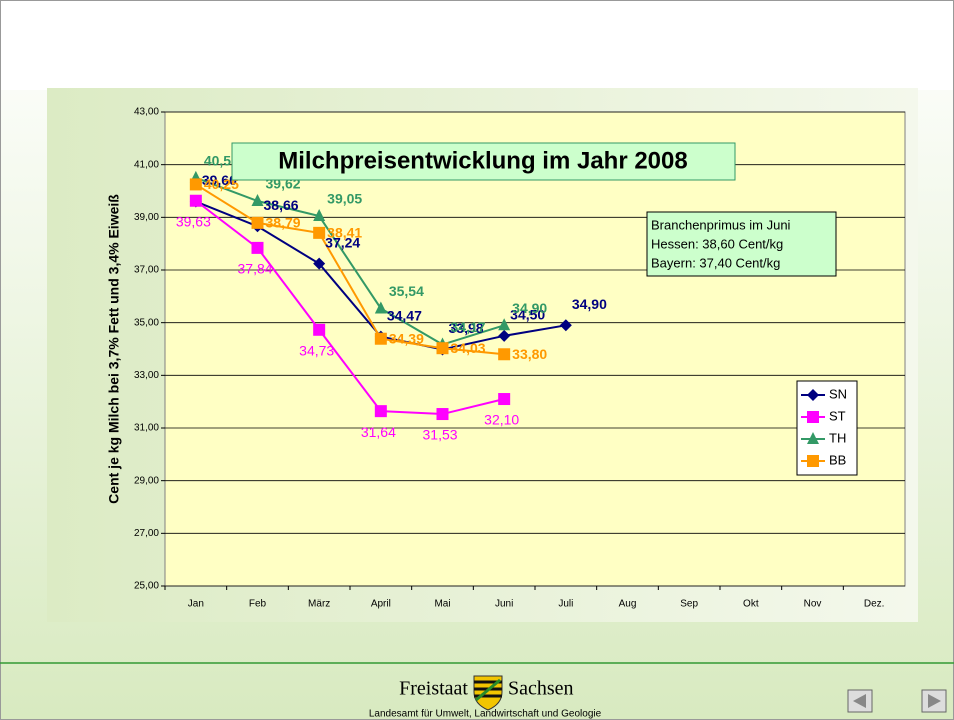  Describe the element at coordinates (146, 112) in the screenshot. I see `y-tick-label: 43,00` at that location.